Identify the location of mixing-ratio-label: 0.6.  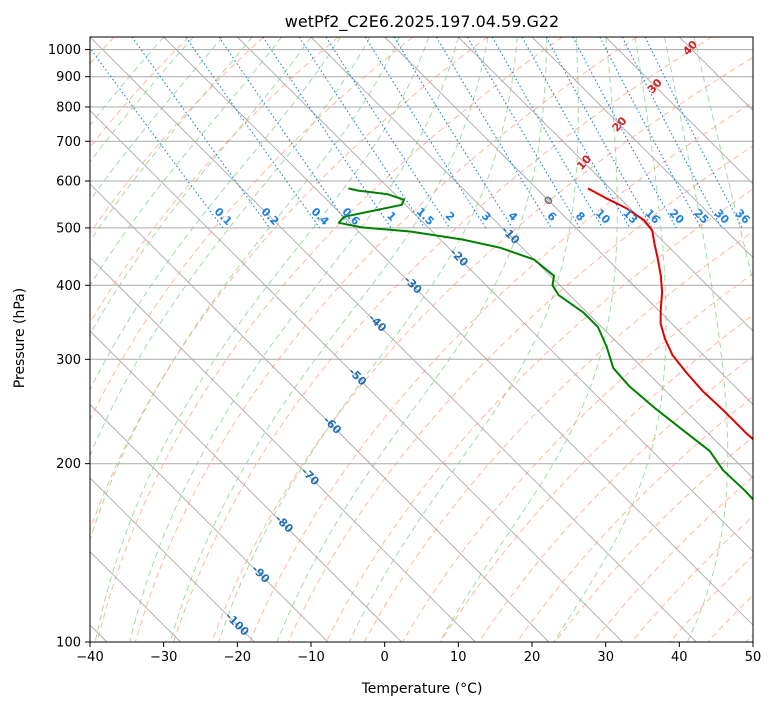
(350, 216).